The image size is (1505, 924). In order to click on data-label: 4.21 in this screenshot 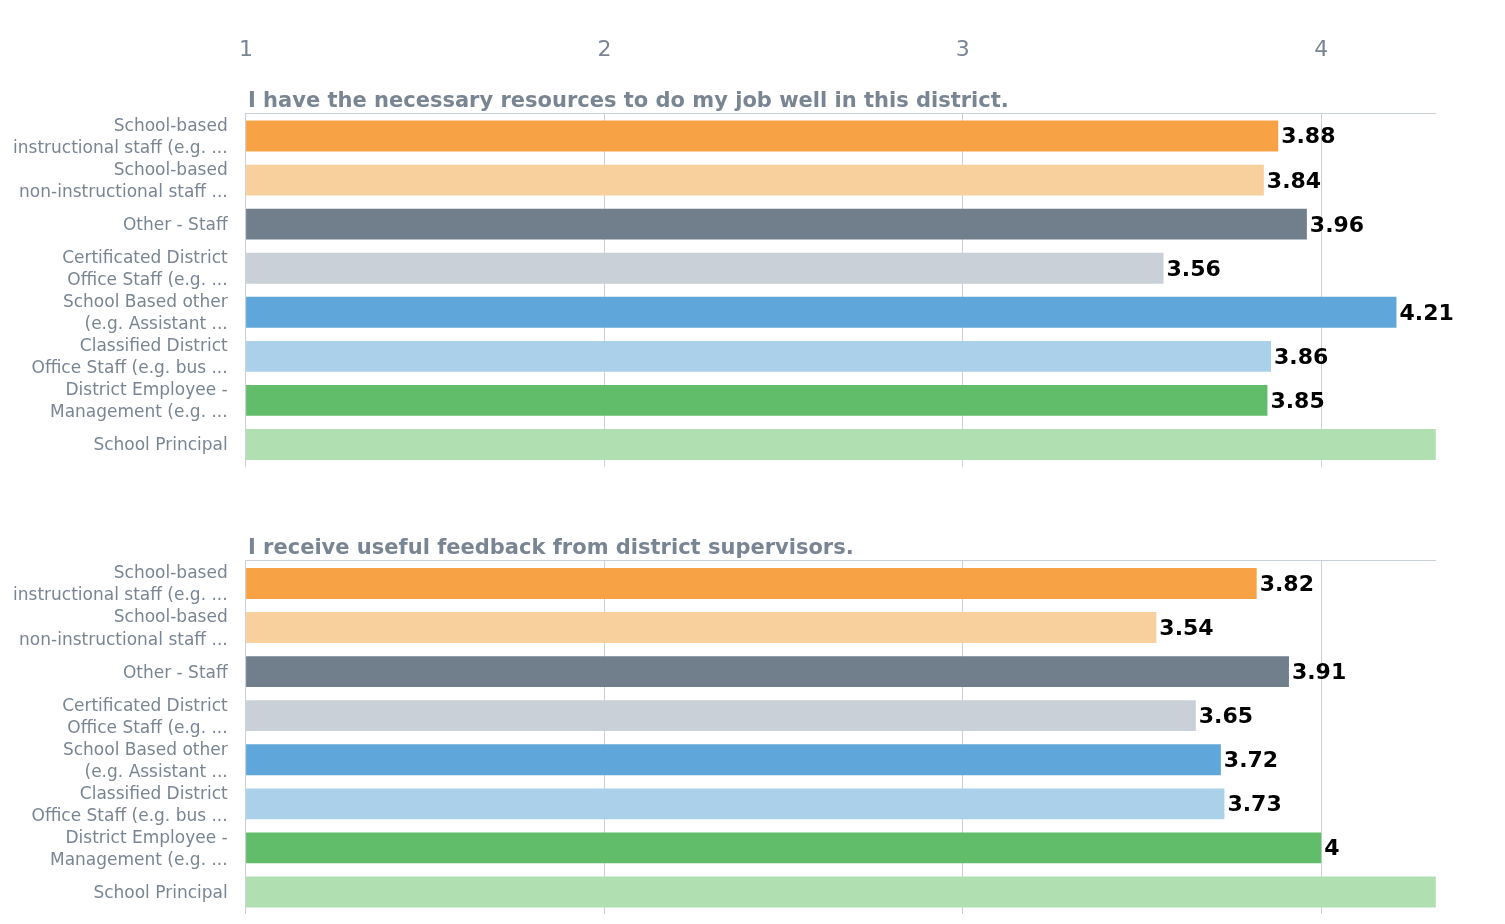, I will do `click(1426, 312)`.